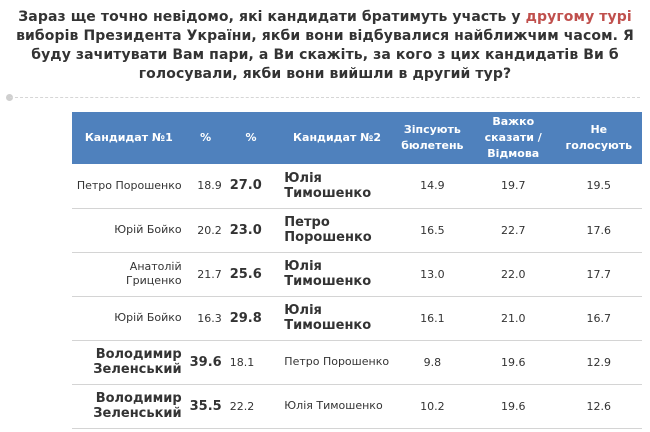 The height and width of the screenshot is (432, 650). Describe the element at coordinates (599, 406) in the screenshot. I see `novote-cell: 12.6` at that location.